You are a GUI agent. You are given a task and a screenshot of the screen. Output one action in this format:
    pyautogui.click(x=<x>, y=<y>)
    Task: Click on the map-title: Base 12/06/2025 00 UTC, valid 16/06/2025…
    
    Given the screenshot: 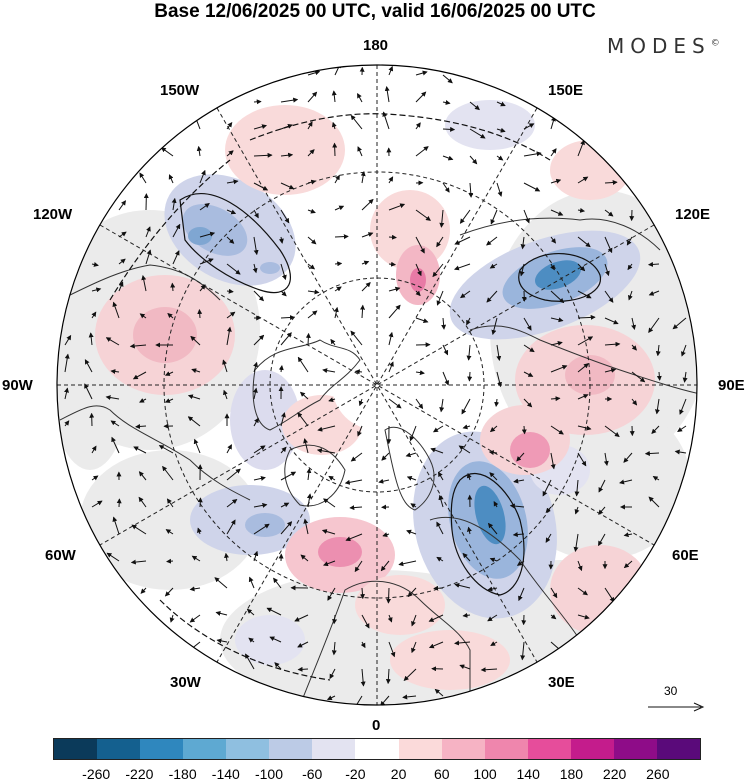 What is the action you would take?
    pyautogui.click(x=375, y=11)
    